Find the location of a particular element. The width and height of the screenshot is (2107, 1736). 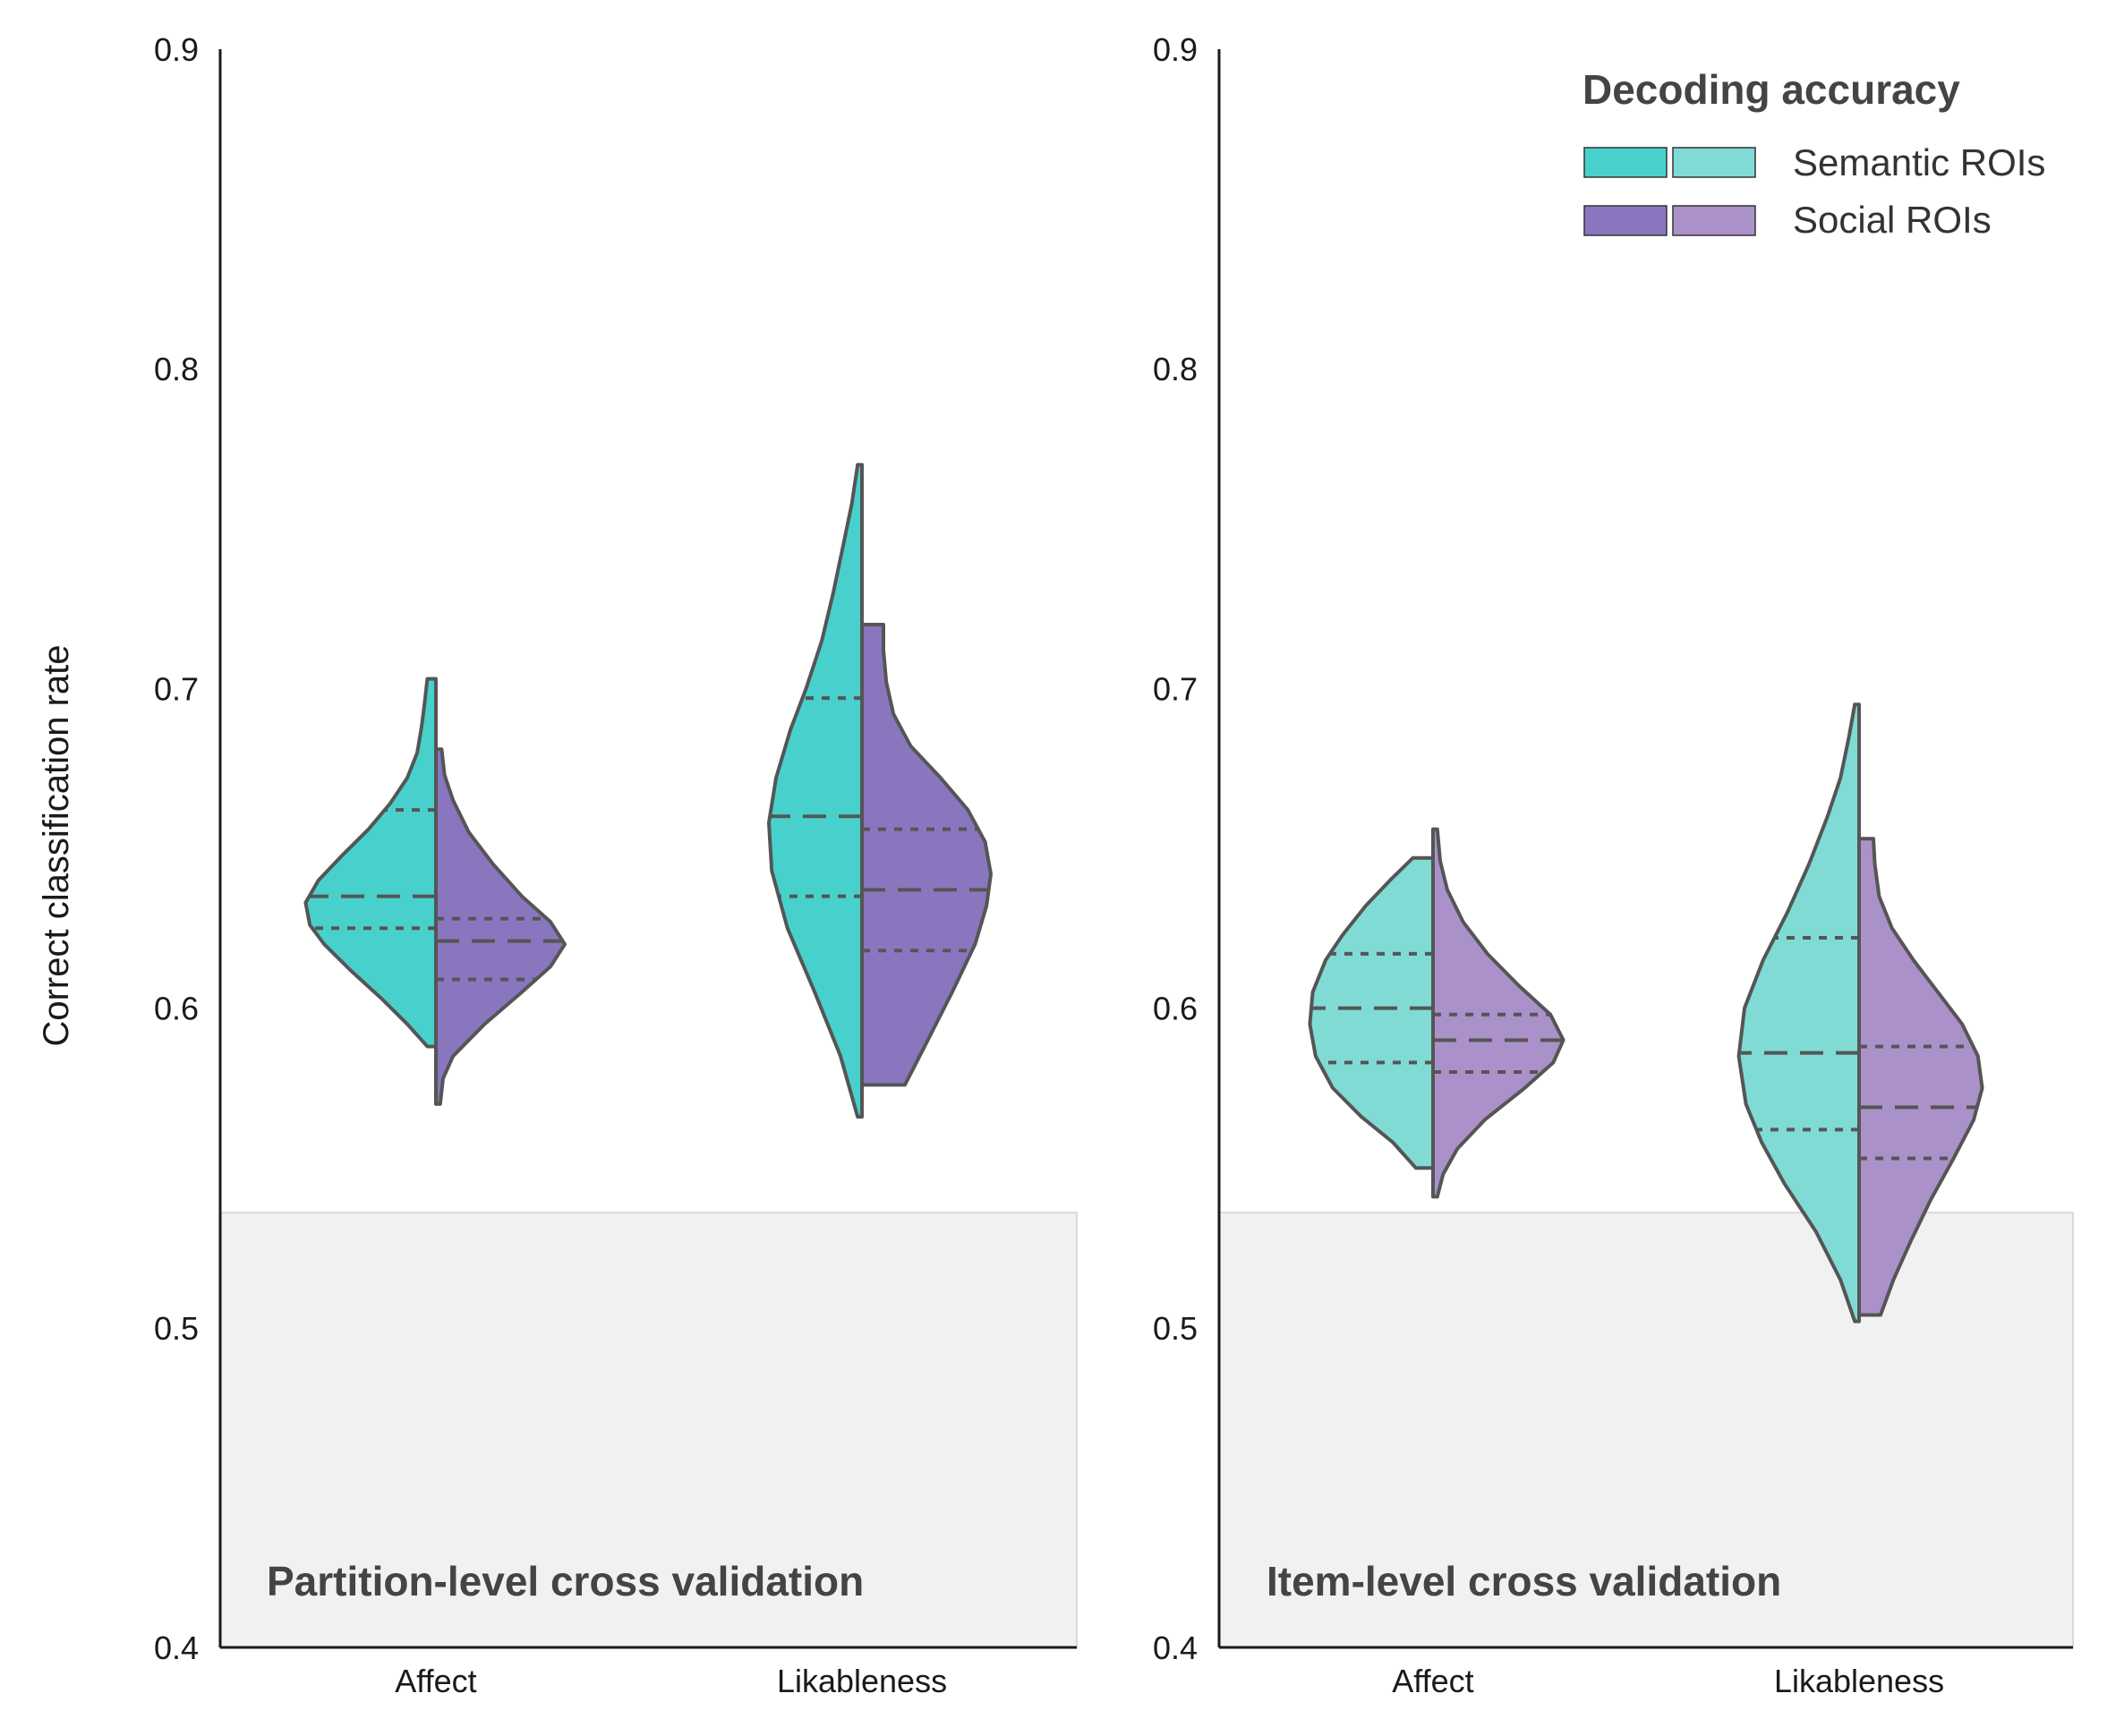

legend-label-social: Social ROIs is located at coordinates (1893, 220).